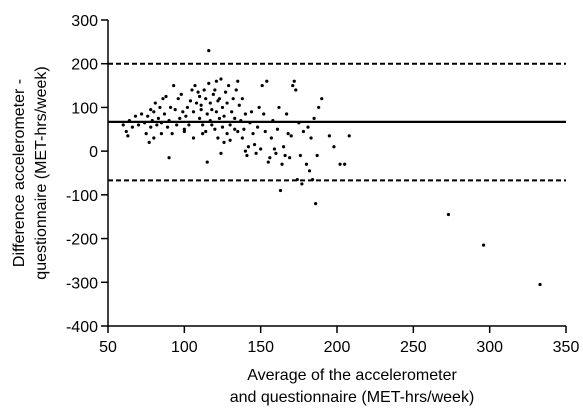  I want to click on x-tick-label: 350, so click(566, 347).